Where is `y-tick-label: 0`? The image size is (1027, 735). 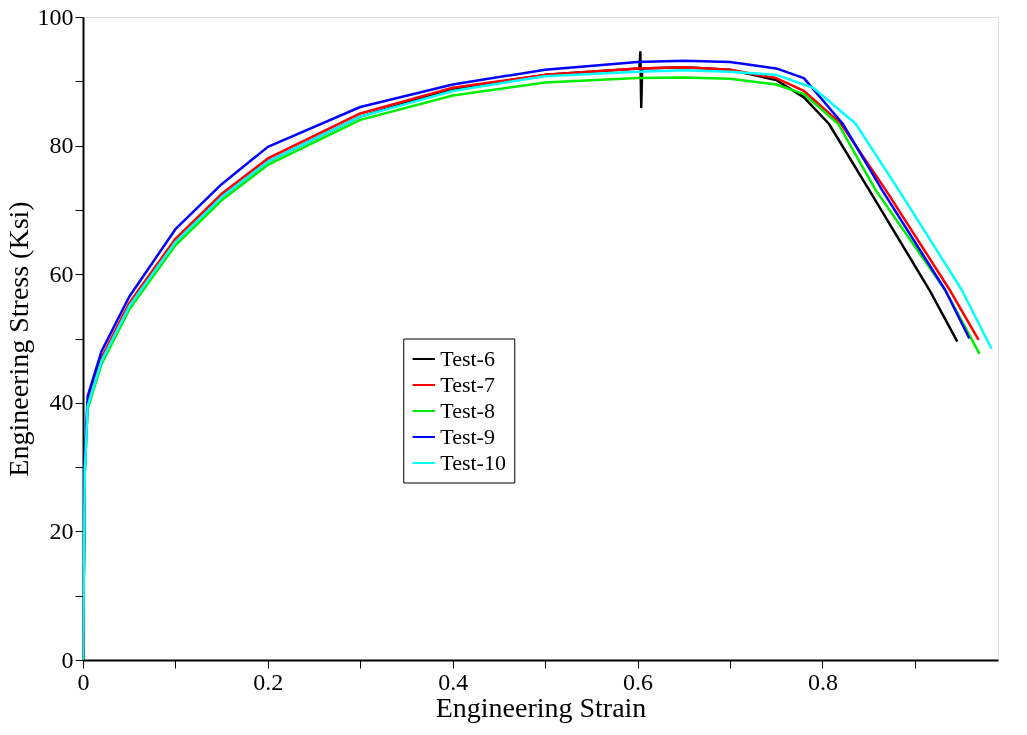
y-tick-label: 0 is located at coordinates (67, 659).